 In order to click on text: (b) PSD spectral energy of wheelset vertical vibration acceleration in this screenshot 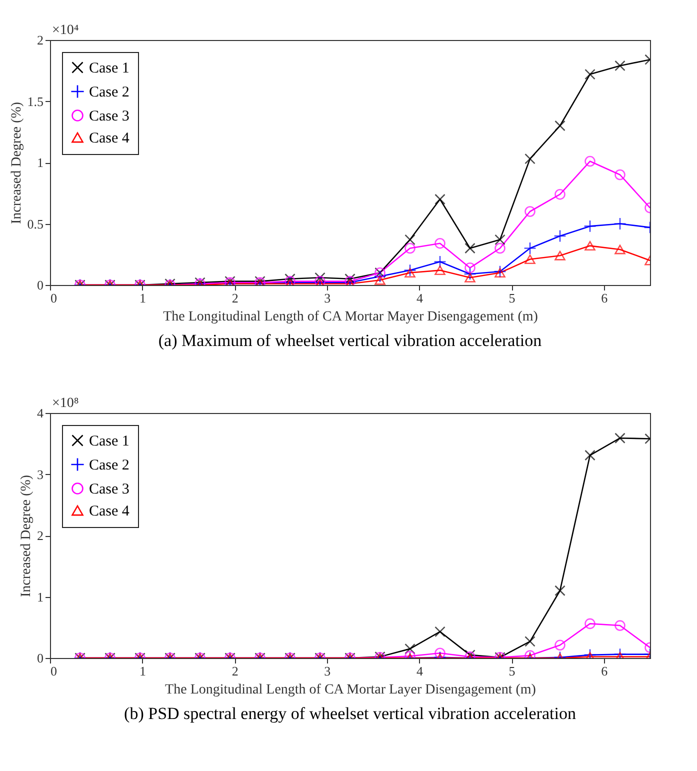, I will do `click(350, 713)`.